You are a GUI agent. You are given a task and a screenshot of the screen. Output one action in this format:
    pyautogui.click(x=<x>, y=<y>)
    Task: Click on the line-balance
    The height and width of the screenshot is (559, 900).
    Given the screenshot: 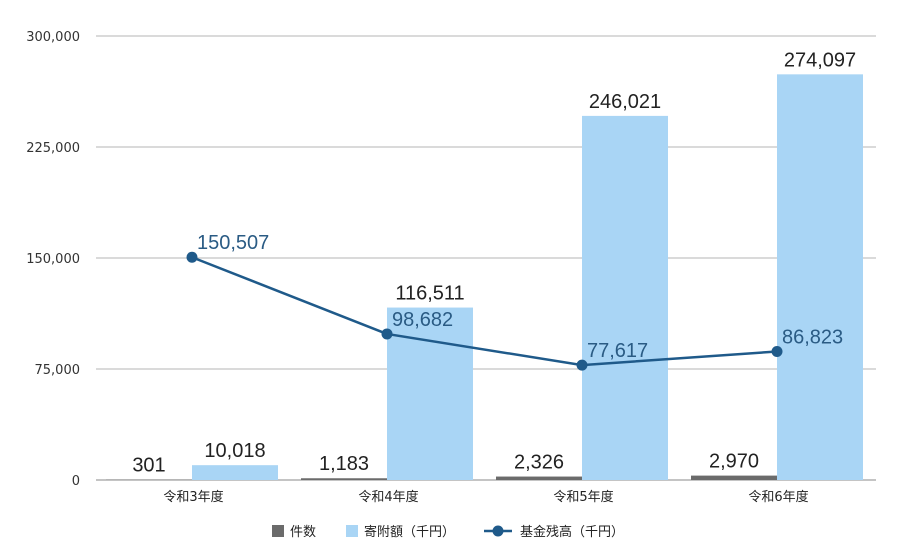 What is the action you would take?
    pyautogui.click(x=484, y=311)
    